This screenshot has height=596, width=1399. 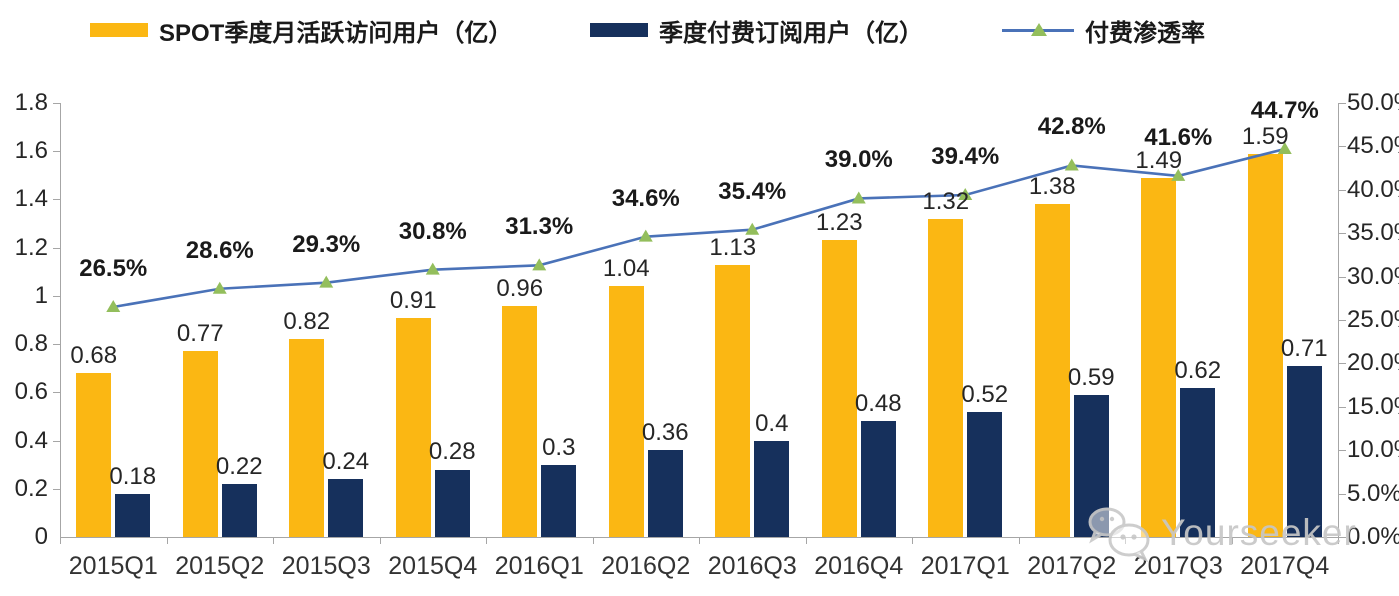 I want to click on subs-value-label: 0.4, so click(x=772, y=423).